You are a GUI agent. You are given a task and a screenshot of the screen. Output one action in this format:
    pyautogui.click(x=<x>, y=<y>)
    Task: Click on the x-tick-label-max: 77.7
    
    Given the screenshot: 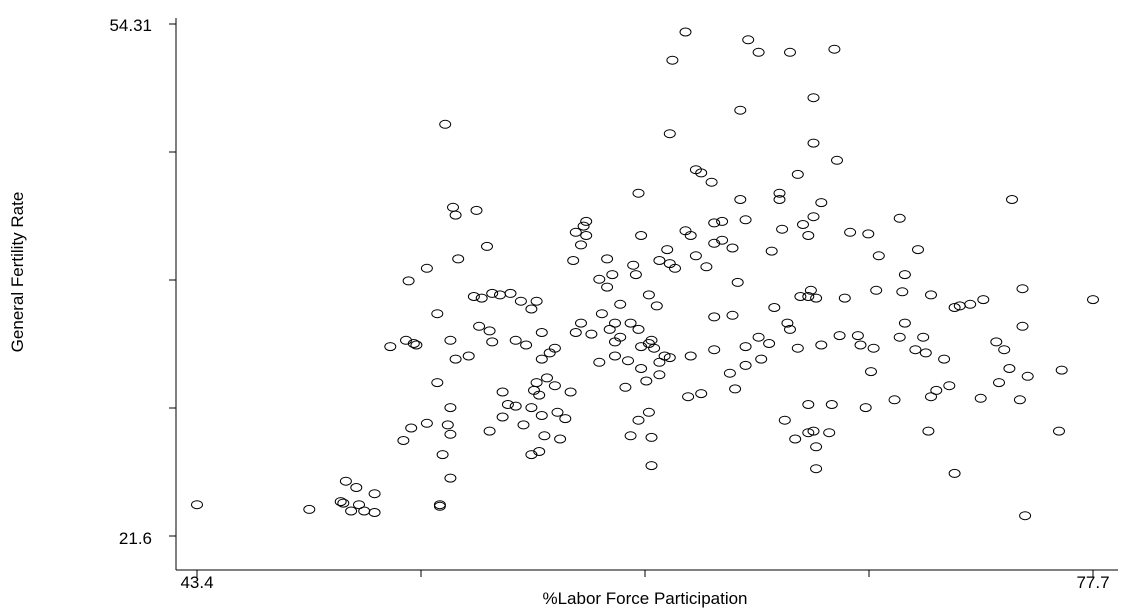 What is the action you would take?
    pyautogui.click(x=1092, y=582)
    